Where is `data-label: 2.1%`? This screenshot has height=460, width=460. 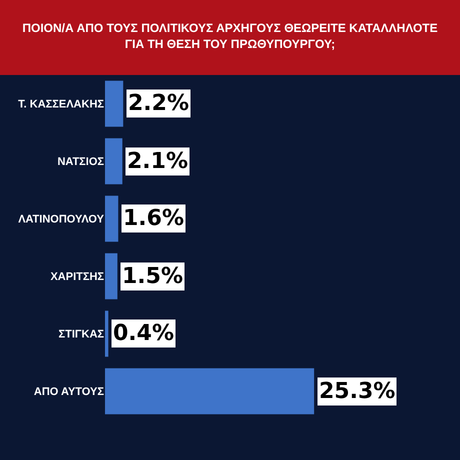 data-label: 2.1% is located at coordinates (157, 161).